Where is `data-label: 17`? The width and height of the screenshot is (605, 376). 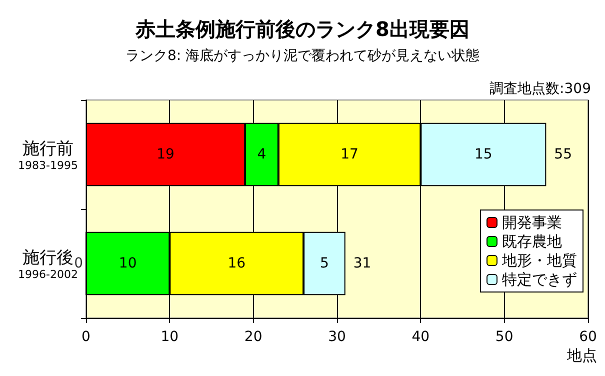
data-label: 17 is located at coordinates (349, 154).